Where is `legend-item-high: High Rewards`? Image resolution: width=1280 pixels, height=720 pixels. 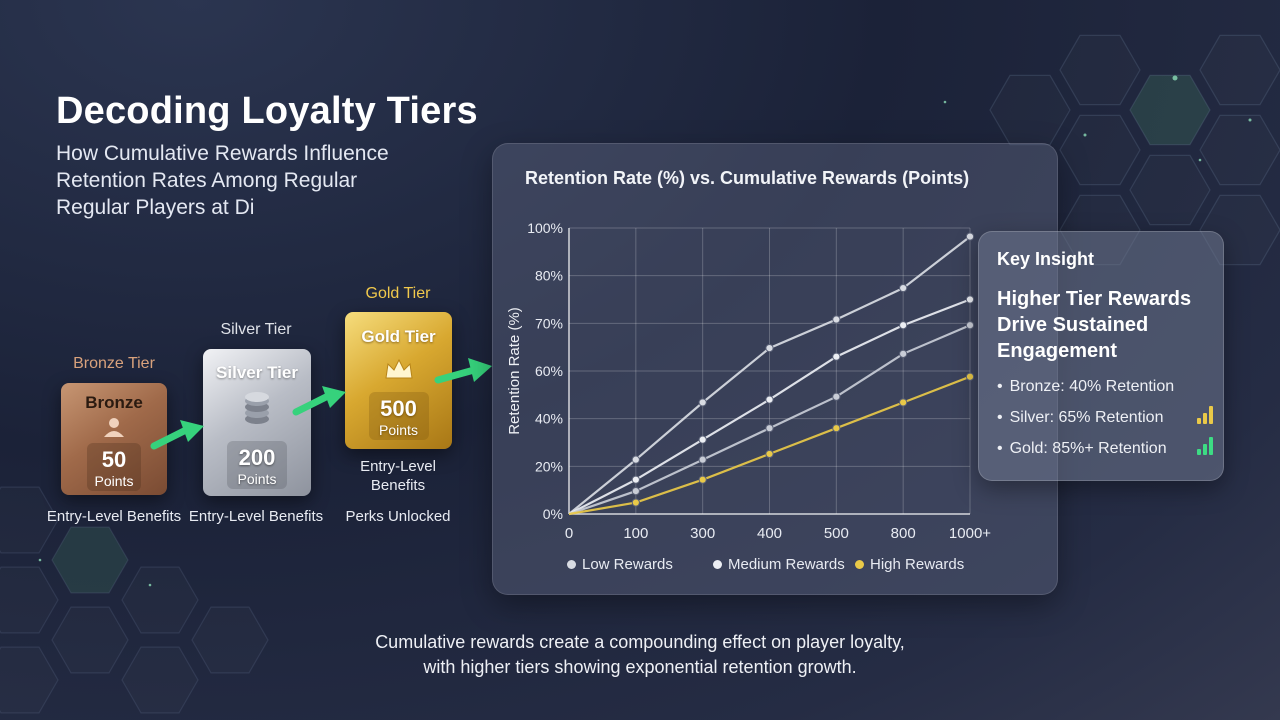 legend-item-high: High Rewards is located at coordinates (909, 564).